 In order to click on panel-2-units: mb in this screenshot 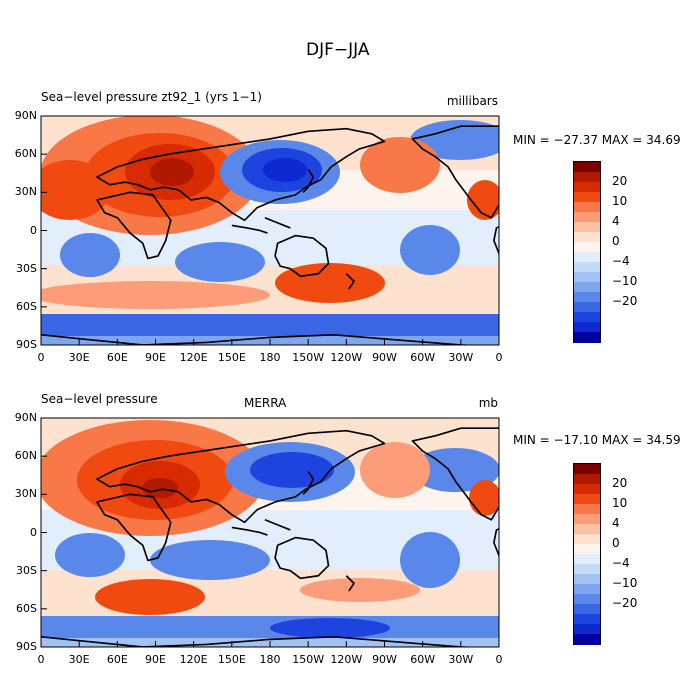, I will do `click(488, 403)`.